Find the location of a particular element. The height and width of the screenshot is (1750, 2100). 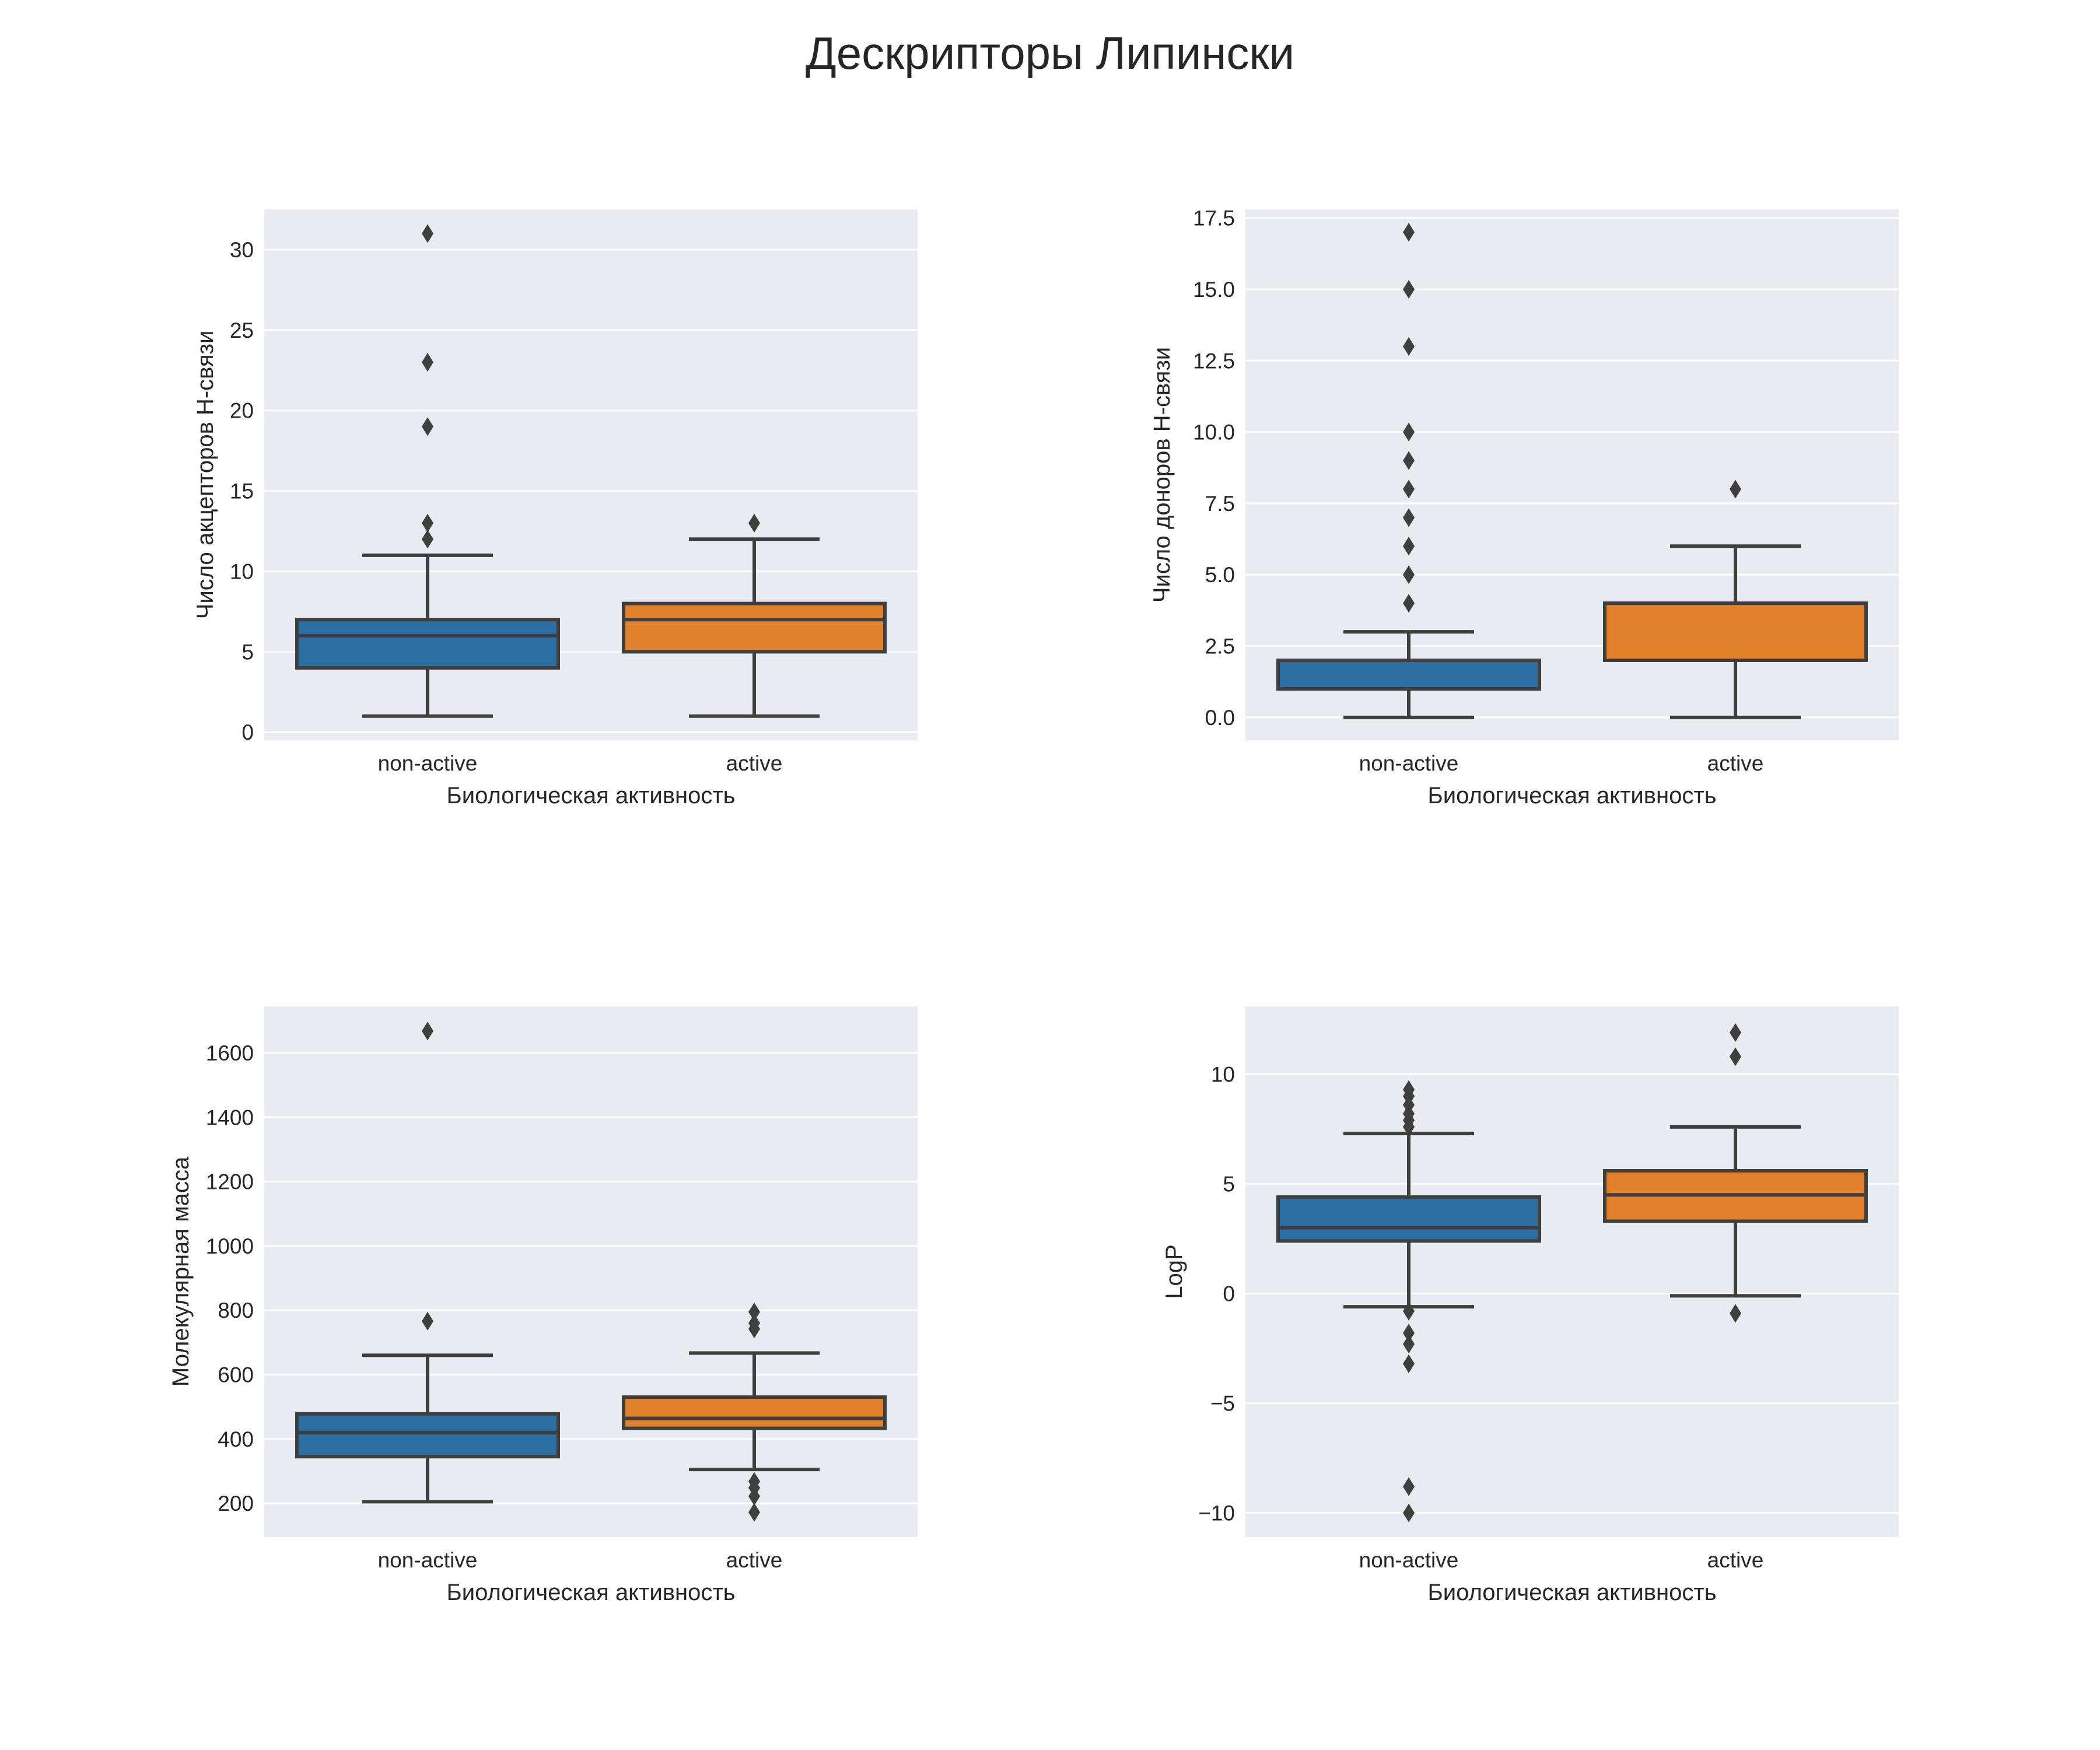

y-tick-label: 30 is located at coordinates (242, 250).